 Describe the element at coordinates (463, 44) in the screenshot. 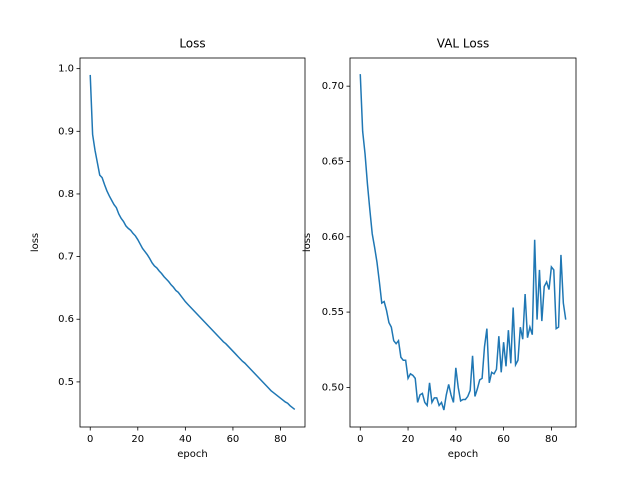

I see `axes-title: VAL Loss` at that location.